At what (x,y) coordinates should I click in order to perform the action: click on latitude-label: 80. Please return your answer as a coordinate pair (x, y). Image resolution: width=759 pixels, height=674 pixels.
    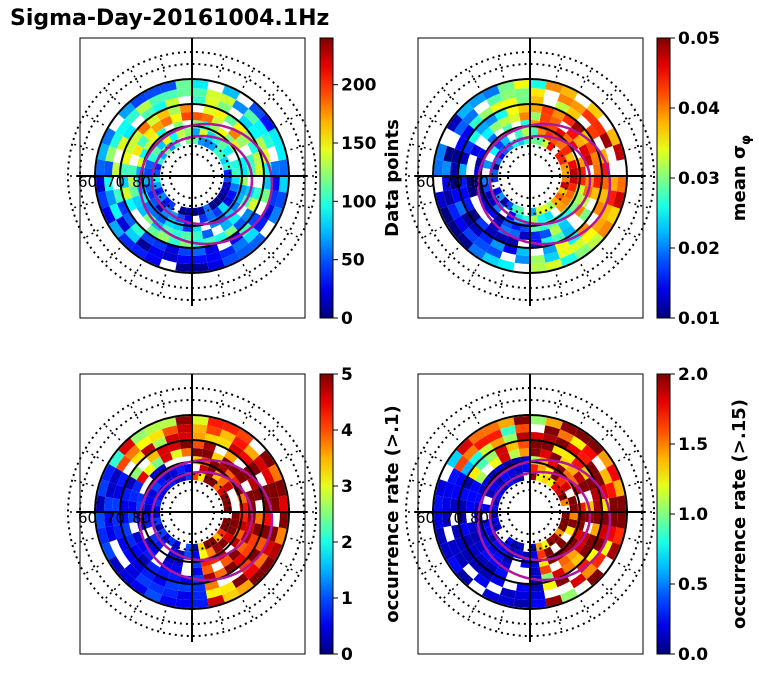
    Looking at the image, I should click on (141, 518).